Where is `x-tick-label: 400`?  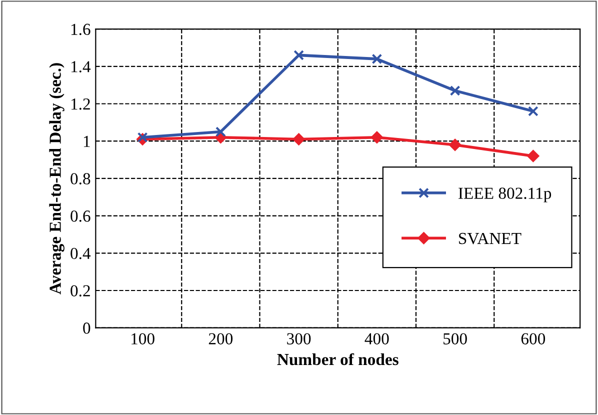
x-tick-label: 400 is located at coordinates (376, 338).